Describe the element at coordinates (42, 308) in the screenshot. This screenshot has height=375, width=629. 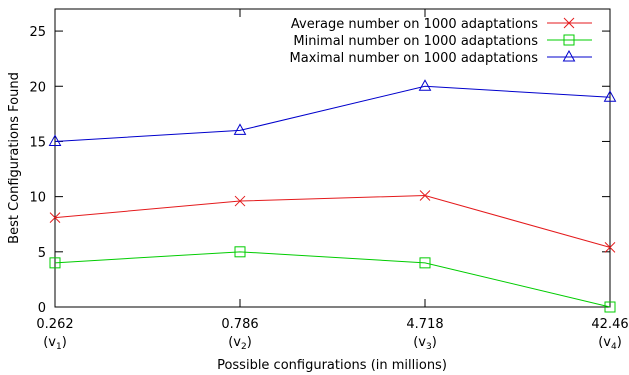
I see `y-tick-label: 0` at that location.